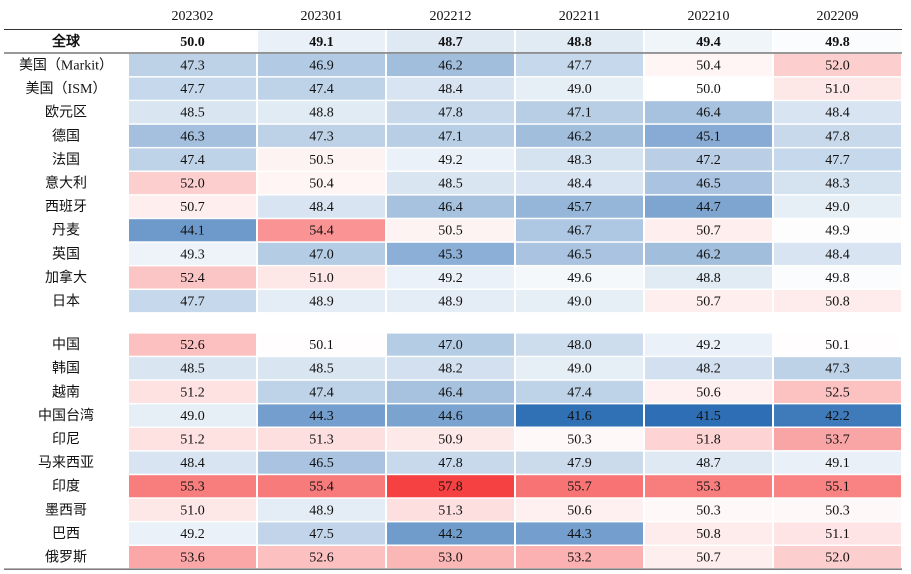 This screenshot has height=574, width=911. I want to click on cell-value: 50.3, so click(837, 510).